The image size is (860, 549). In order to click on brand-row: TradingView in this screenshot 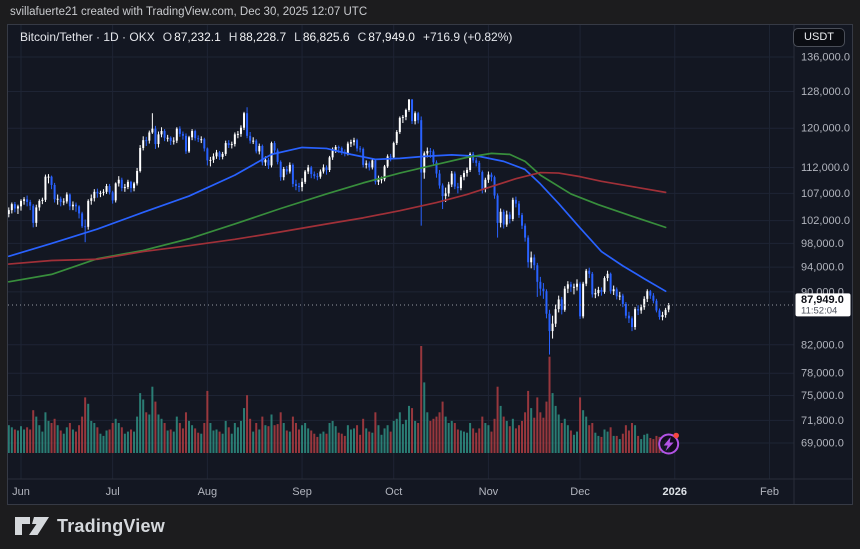, I will do `click(89, 526)`.